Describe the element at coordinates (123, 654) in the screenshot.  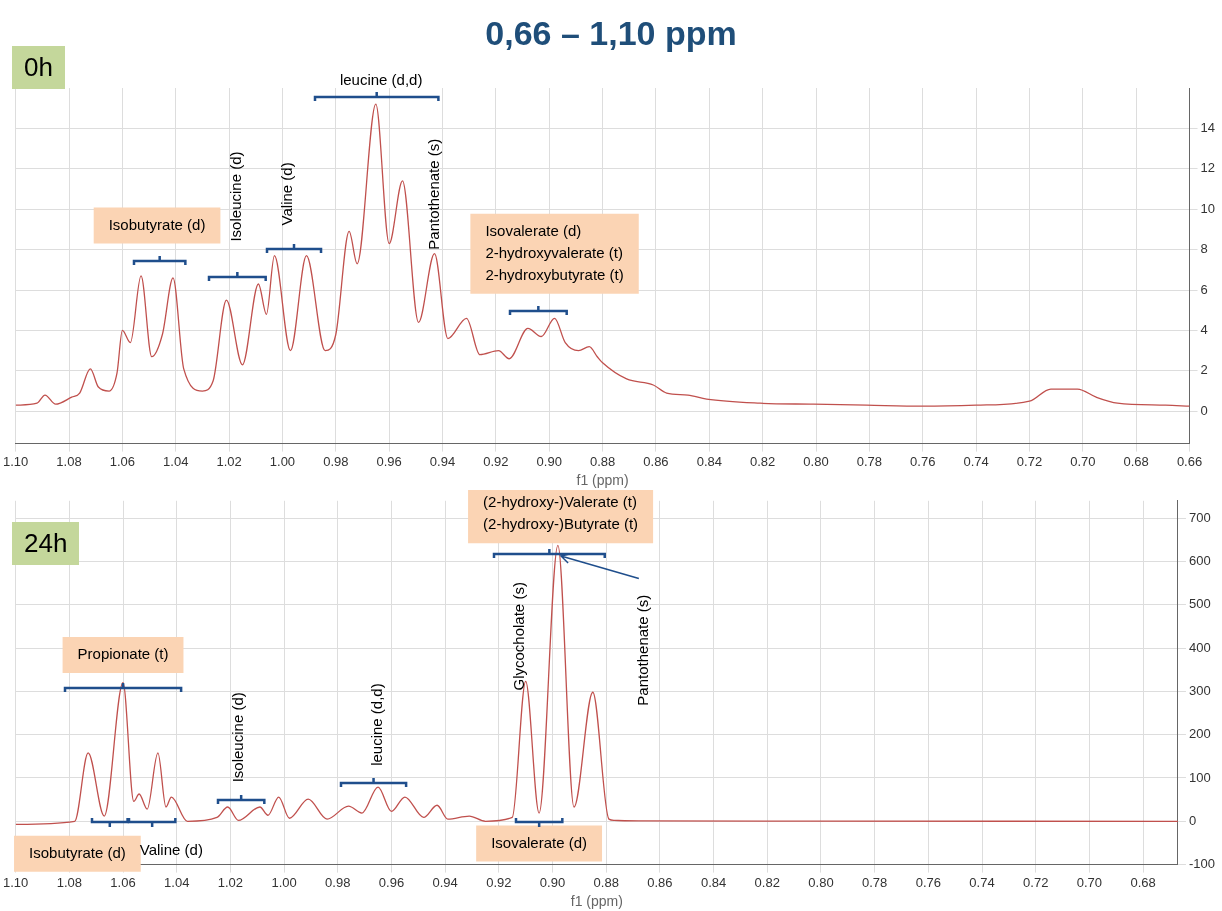
I see `annotation: Propionate (t)` at that location.